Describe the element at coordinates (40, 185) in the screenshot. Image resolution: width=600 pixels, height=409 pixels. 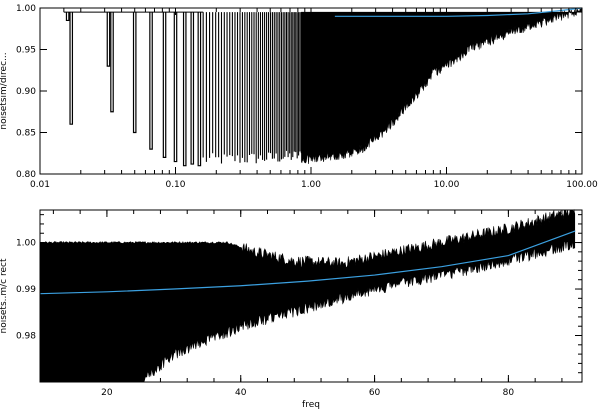
I see `top-x-tick-label: 0.01` at that location.